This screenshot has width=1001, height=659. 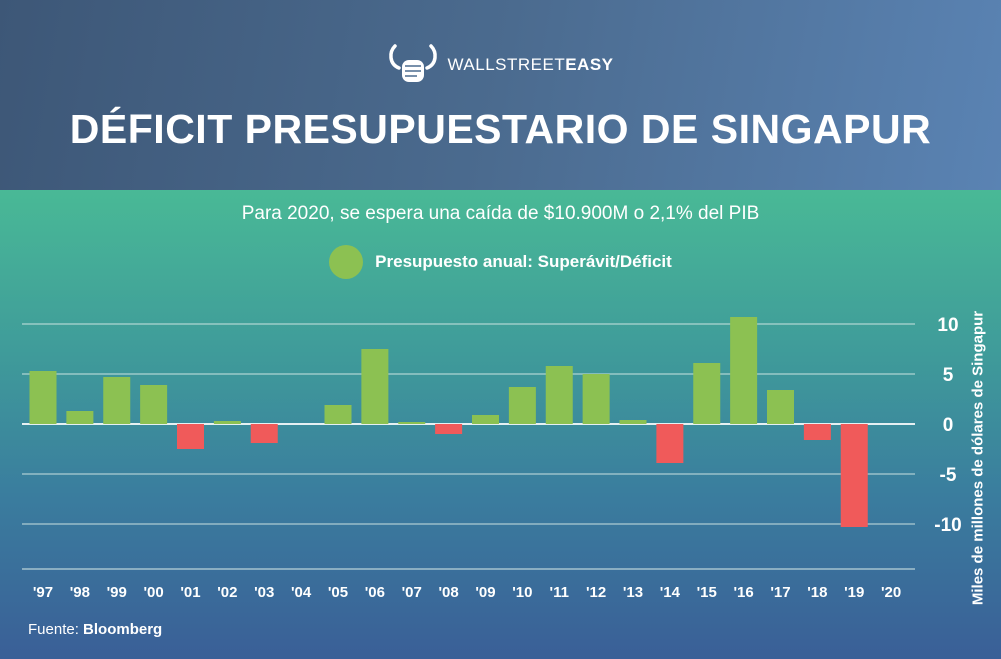 I want to click on x-tick-label: '15, so click(x=707, y=592).